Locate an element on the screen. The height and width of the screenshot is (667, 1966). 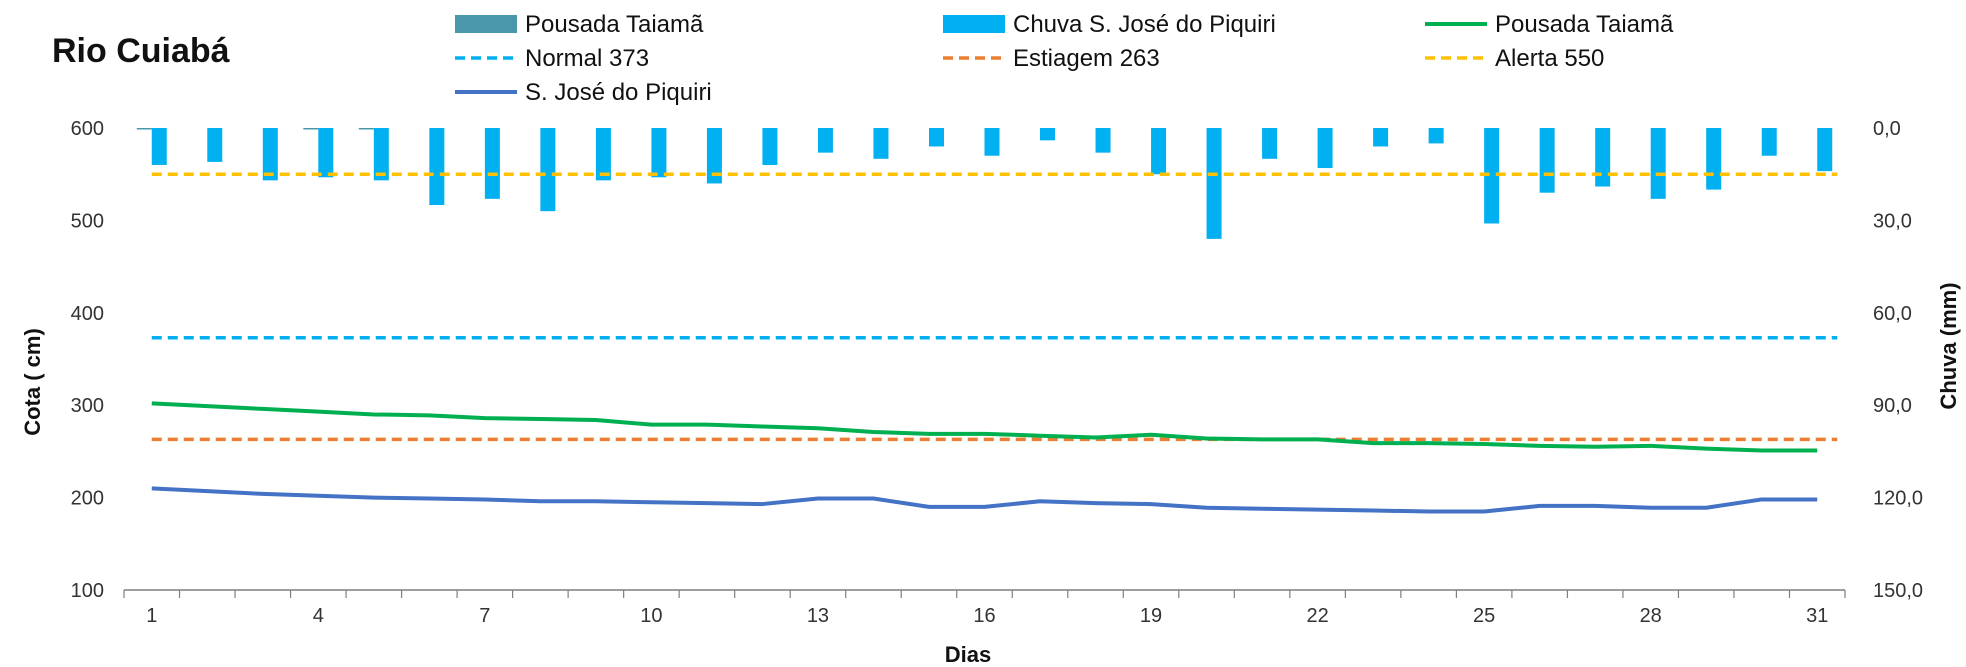
bars is located at coordinates (984, 183).